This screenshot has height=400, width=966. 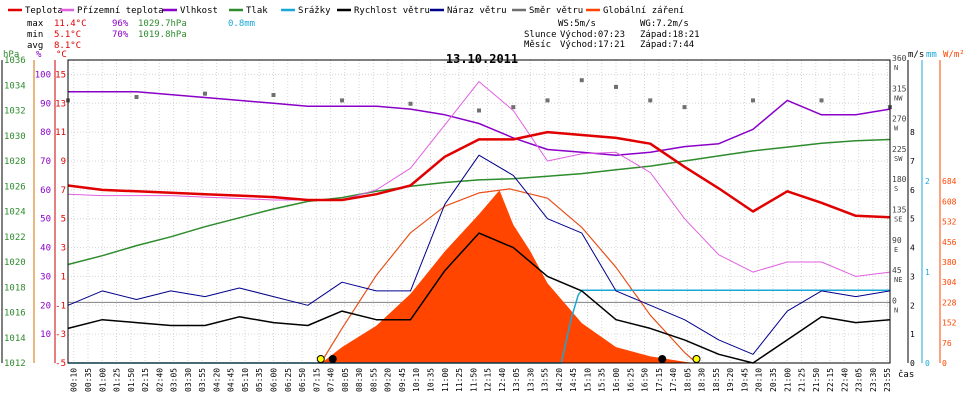 What do you see at coordinates (15, 137) in the screenshot?
I see `hpa-tick-label: 1030` at bounding box center [15, 137].